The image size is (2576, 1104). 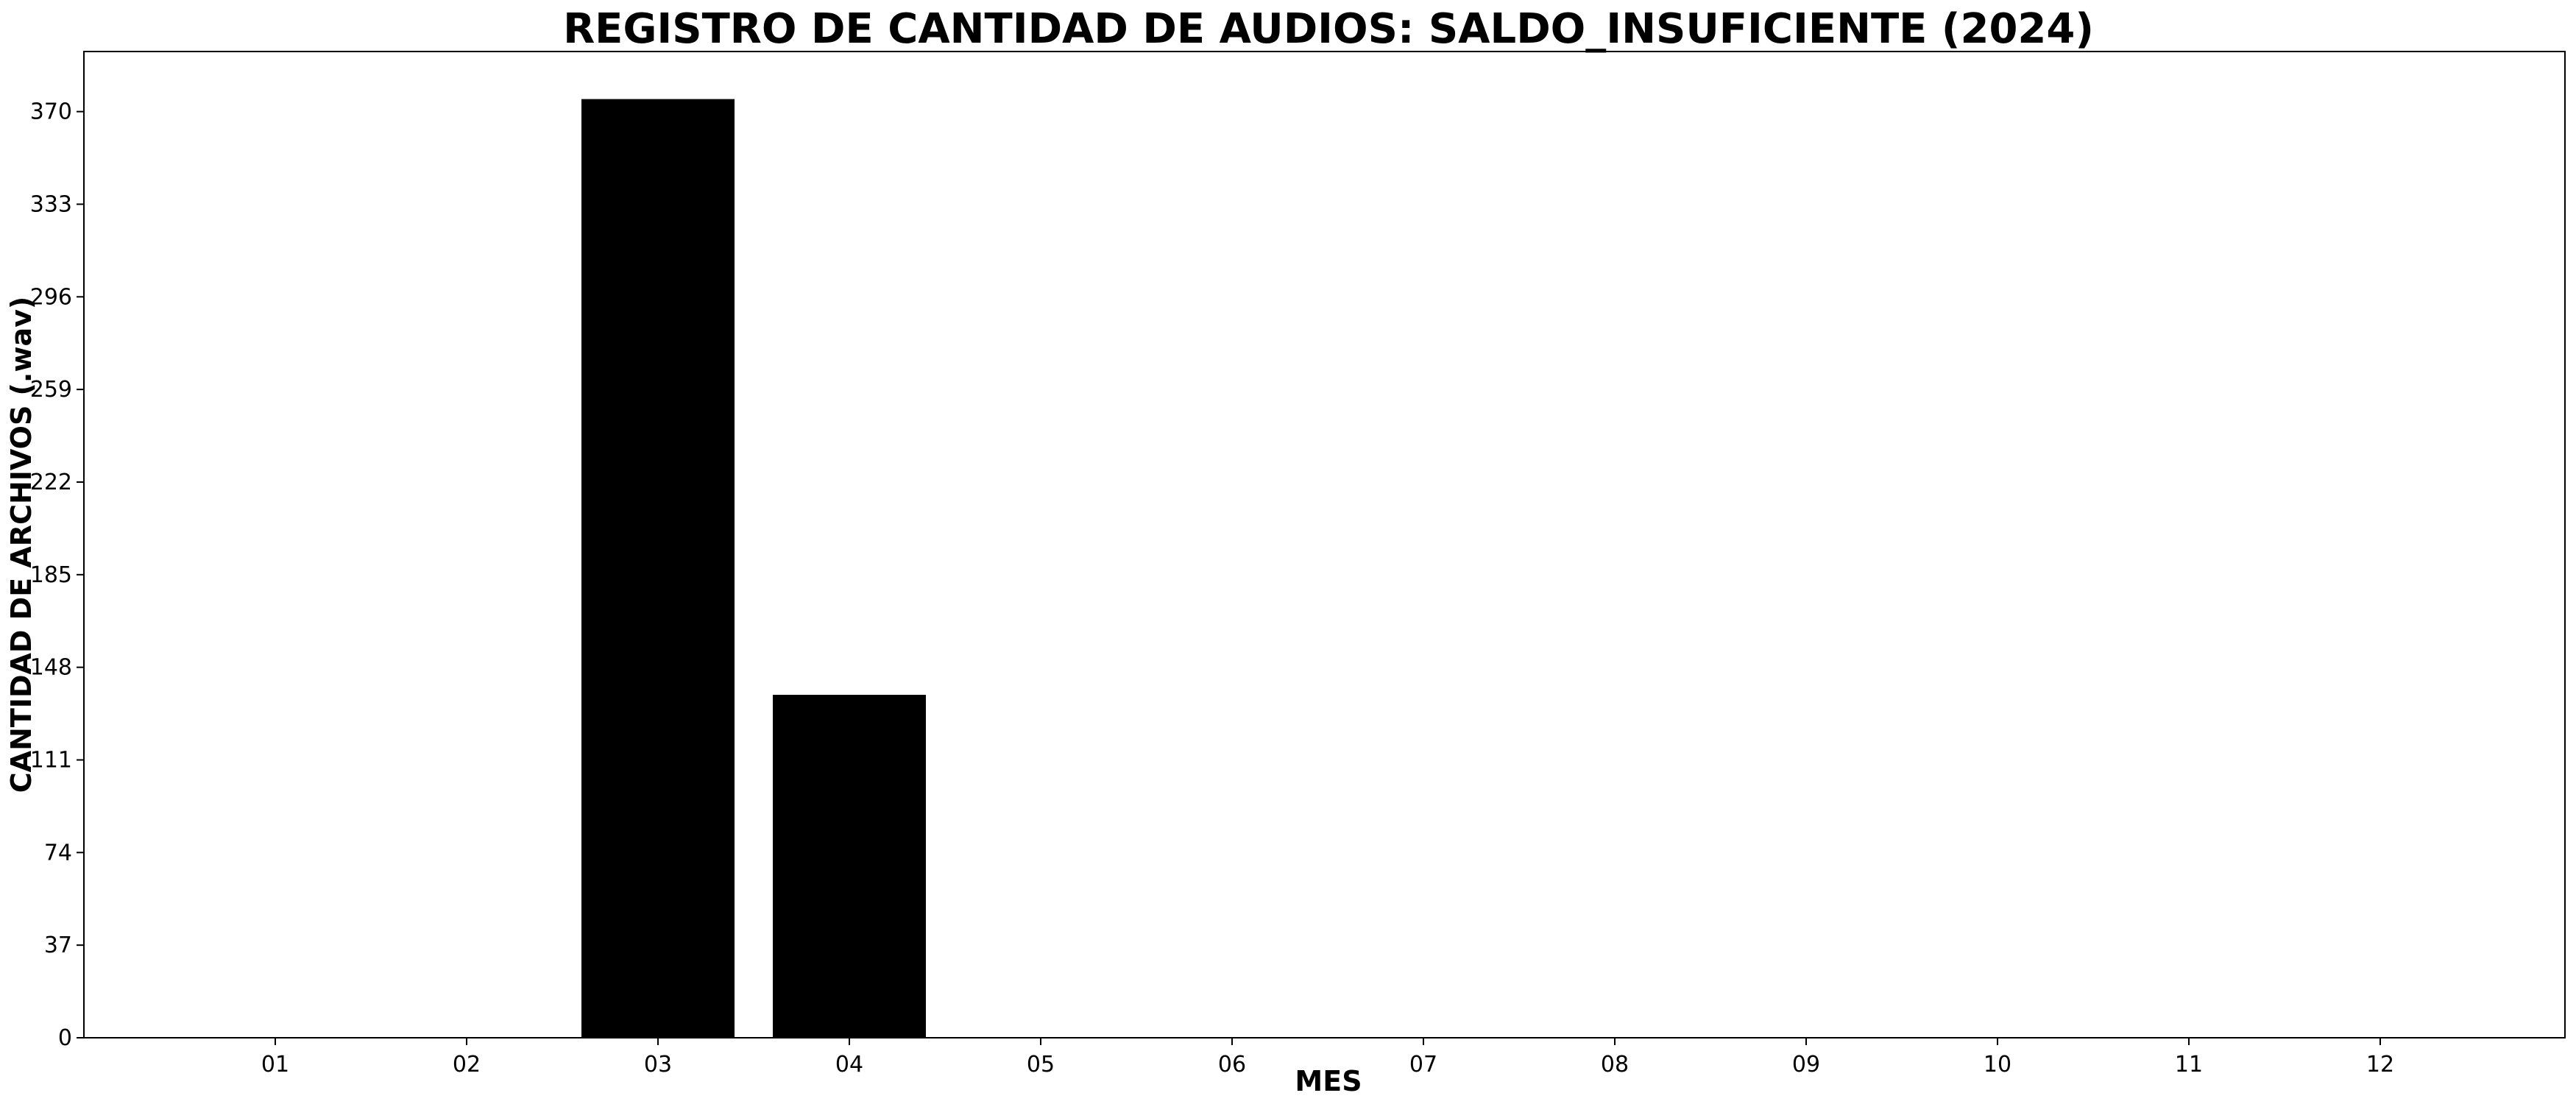 What do you see at coordinates (51, 297) in the screenshot?
I see `y-tick-label: 296` at bounding box center [51, 297].